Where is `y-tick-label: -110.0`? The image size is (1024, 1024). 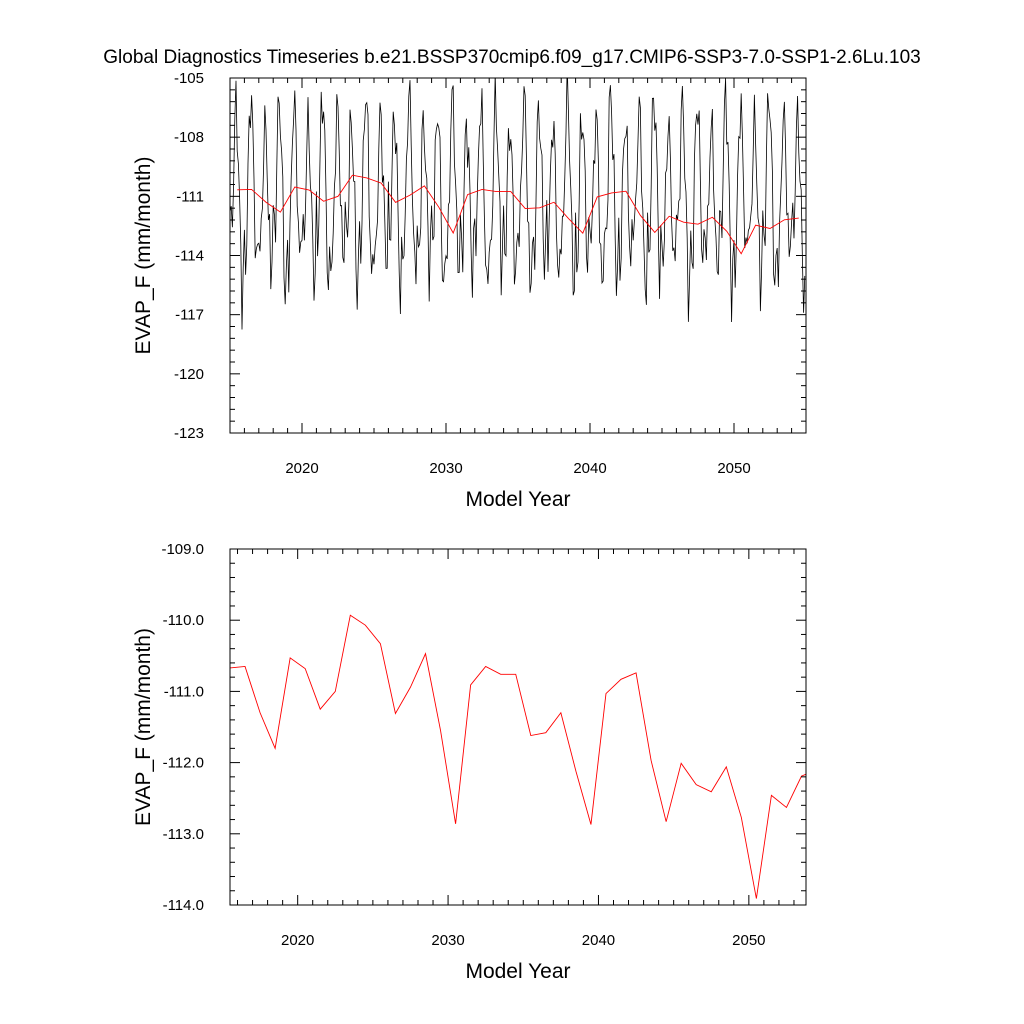 y-tick-label: -110.0 is located at coordinates (183, 620).